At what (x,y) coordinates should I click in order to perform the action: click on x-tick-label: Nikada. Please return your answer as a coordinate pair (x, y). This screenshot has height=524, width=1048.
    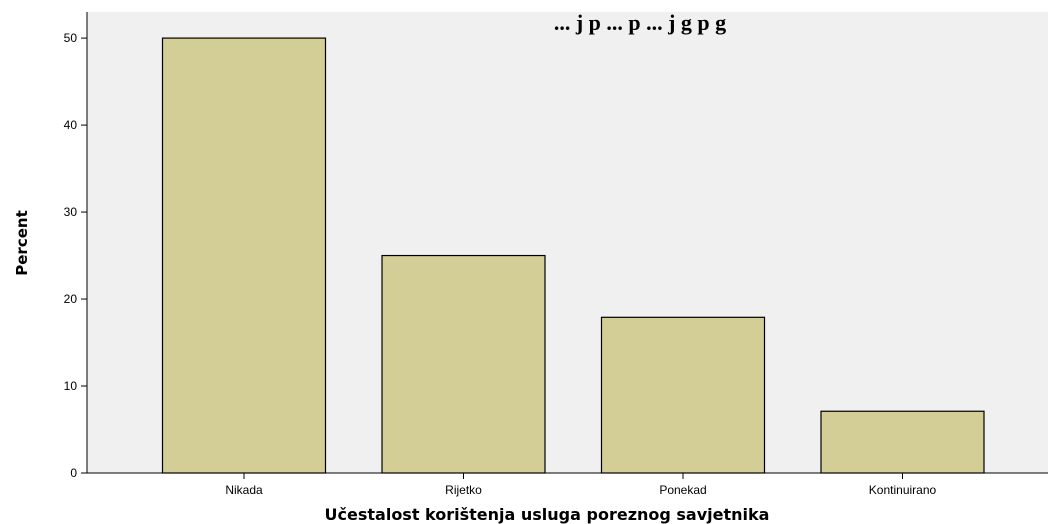
    Looking at the image, I should click on (244, 490).